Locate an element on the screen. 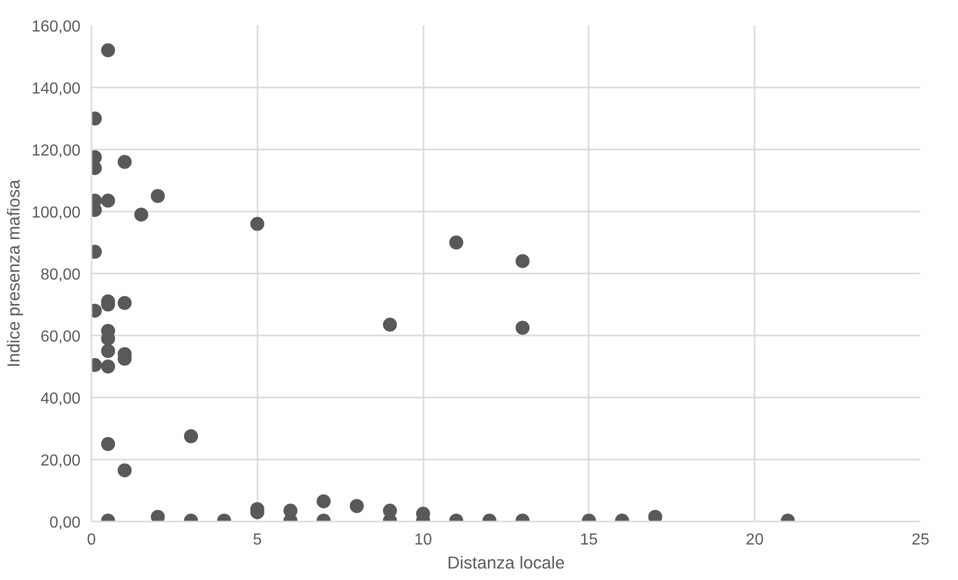  x-tick-label: 15 is located at coordinates (589, 540).